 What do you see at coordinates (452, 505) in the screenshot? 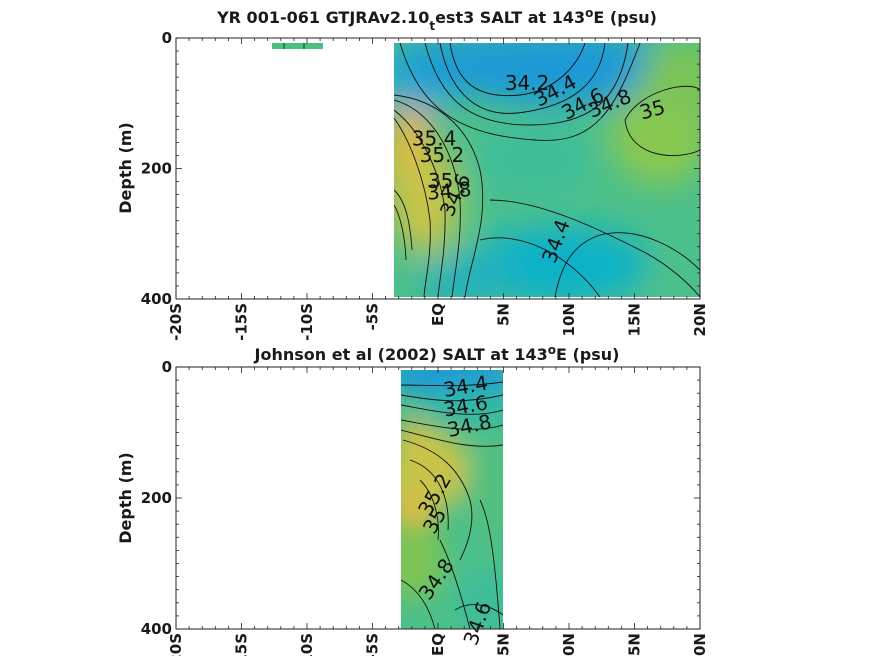
I see `bottom-contour-lines` at bounding box center [452, 505].